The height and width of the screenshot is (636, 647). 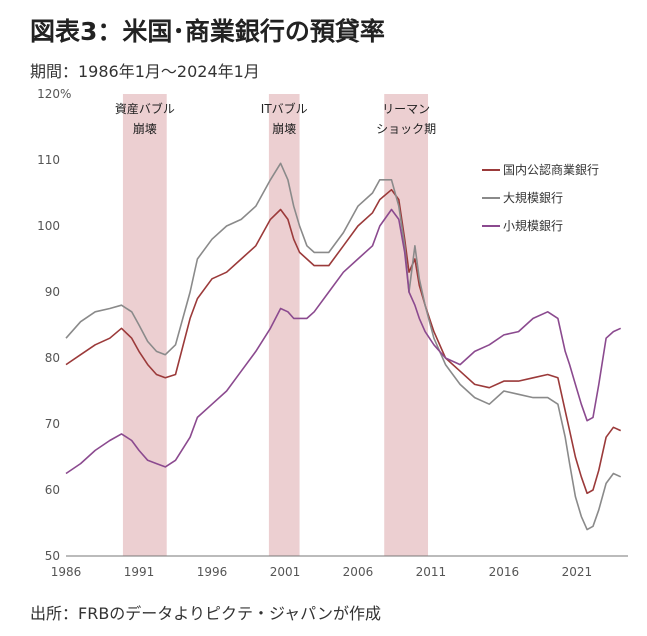 What do you see at coordinates (52, 292) in the screenshot?
I see `y-tick-label: 90` at bounding box center [52, 292].